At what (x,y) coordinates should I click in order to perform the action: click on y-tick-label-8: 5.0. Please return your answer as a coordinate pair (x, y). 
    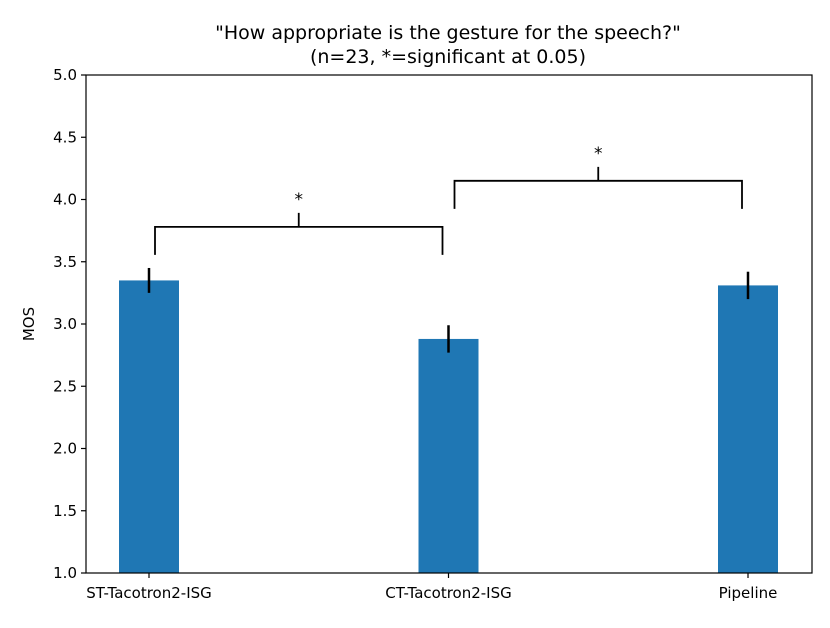
    Looking at the image, I should click on (65, 75).